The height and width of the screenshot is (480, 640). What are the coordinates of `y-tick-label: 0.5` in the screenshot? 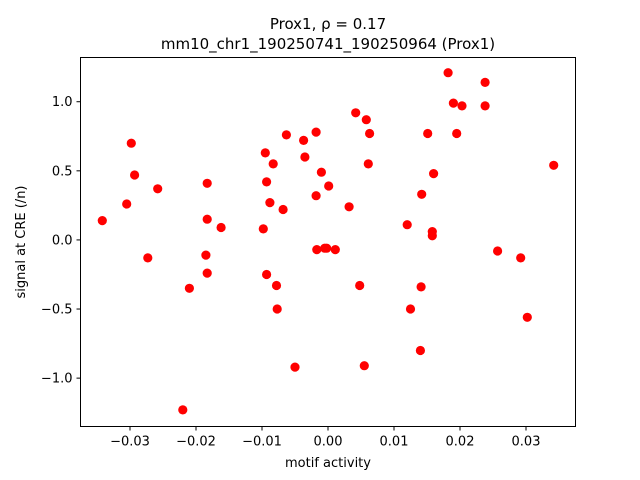 It's located at (62, 171).